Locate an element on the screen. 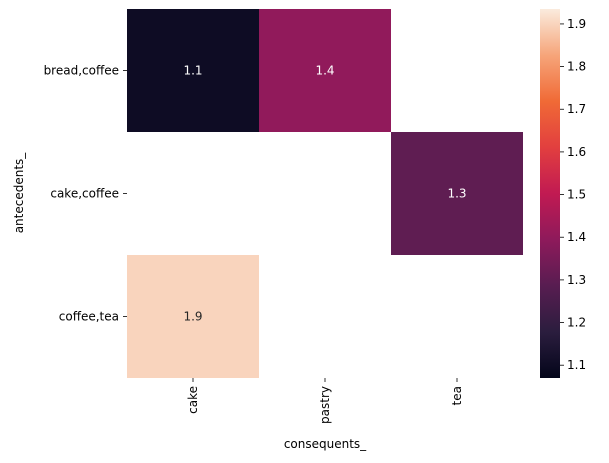 Image resolution: width=609 pixels, height=463 pixels. colorbar-tick-label: 1.7 is located at coordinates (576, 109).